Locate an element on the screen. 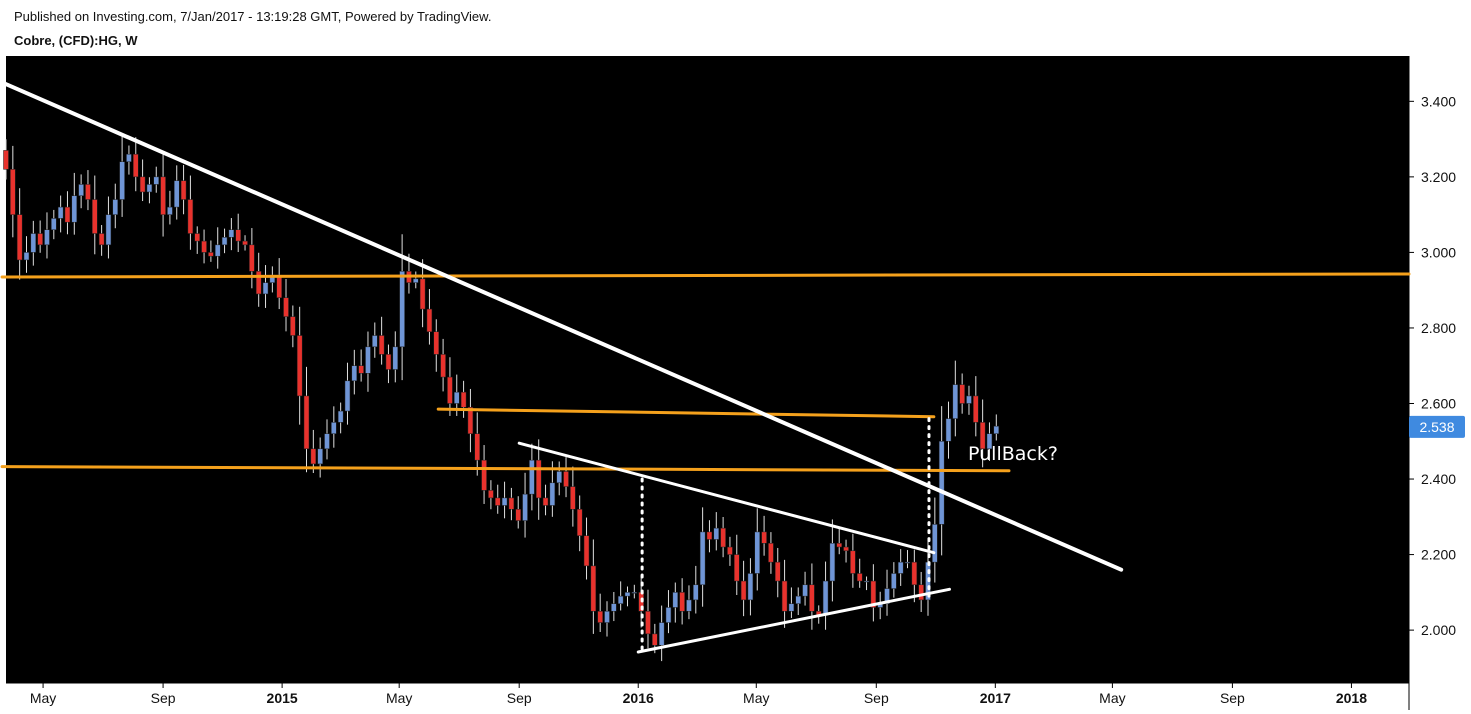  triangle-upper-line is located at coordinates (726, 498).